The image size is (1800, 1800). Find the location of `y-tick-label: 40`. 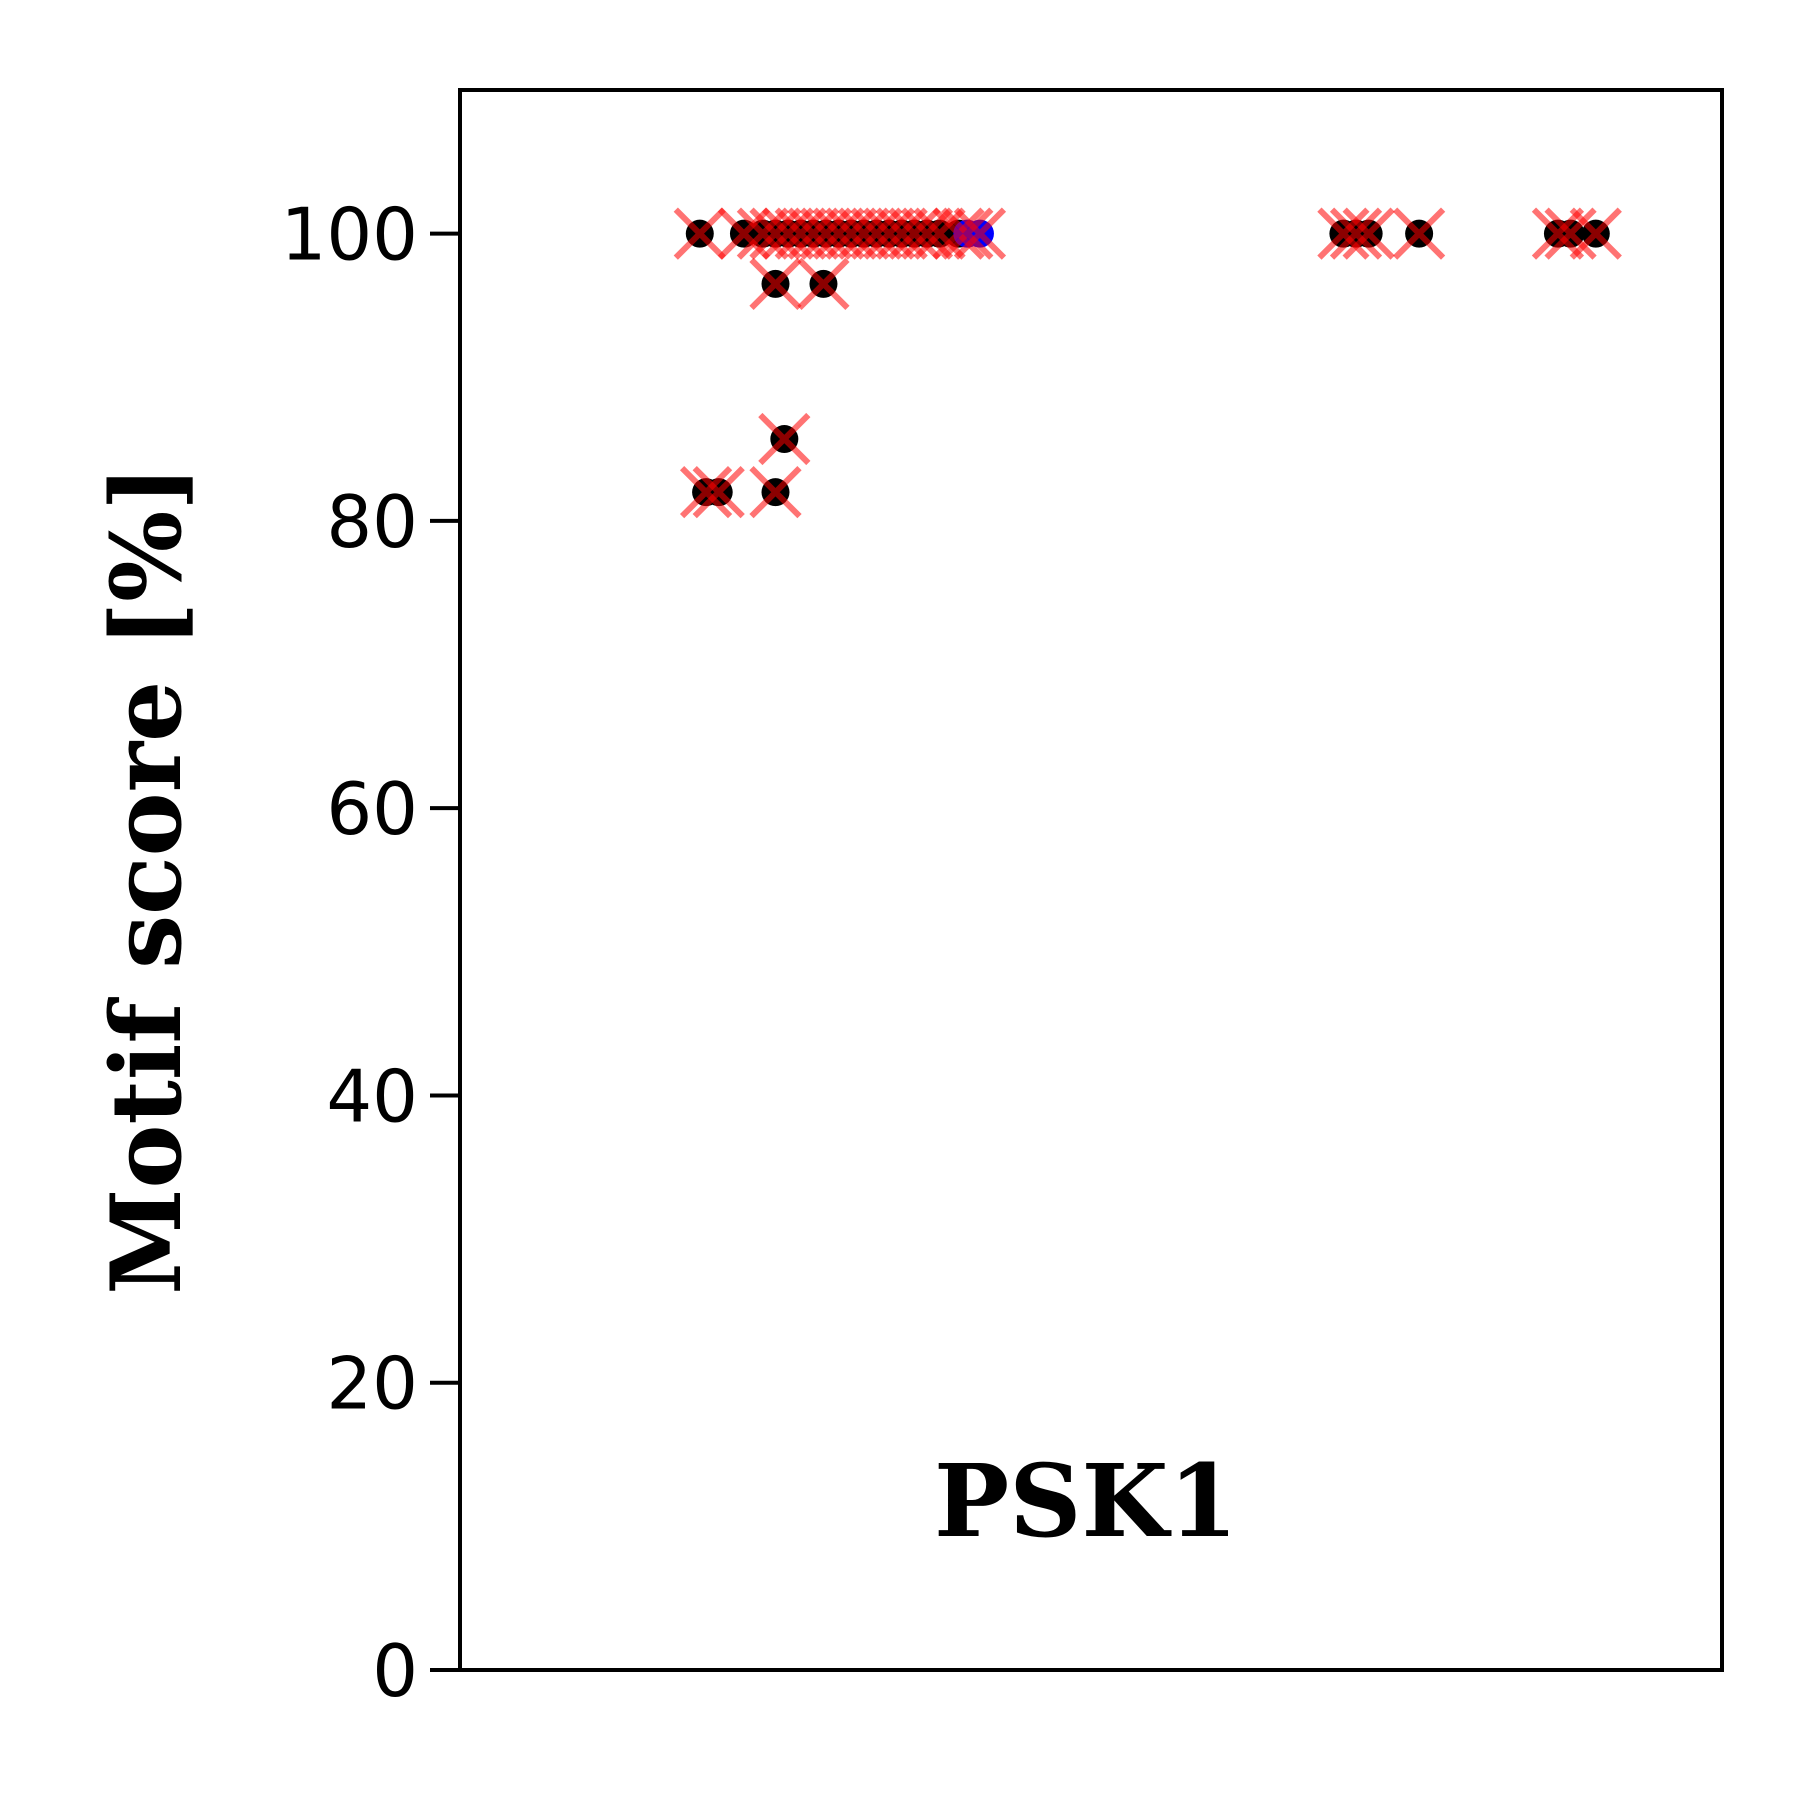

y-tick-label: 40 is located at coordinates (372, 1096).